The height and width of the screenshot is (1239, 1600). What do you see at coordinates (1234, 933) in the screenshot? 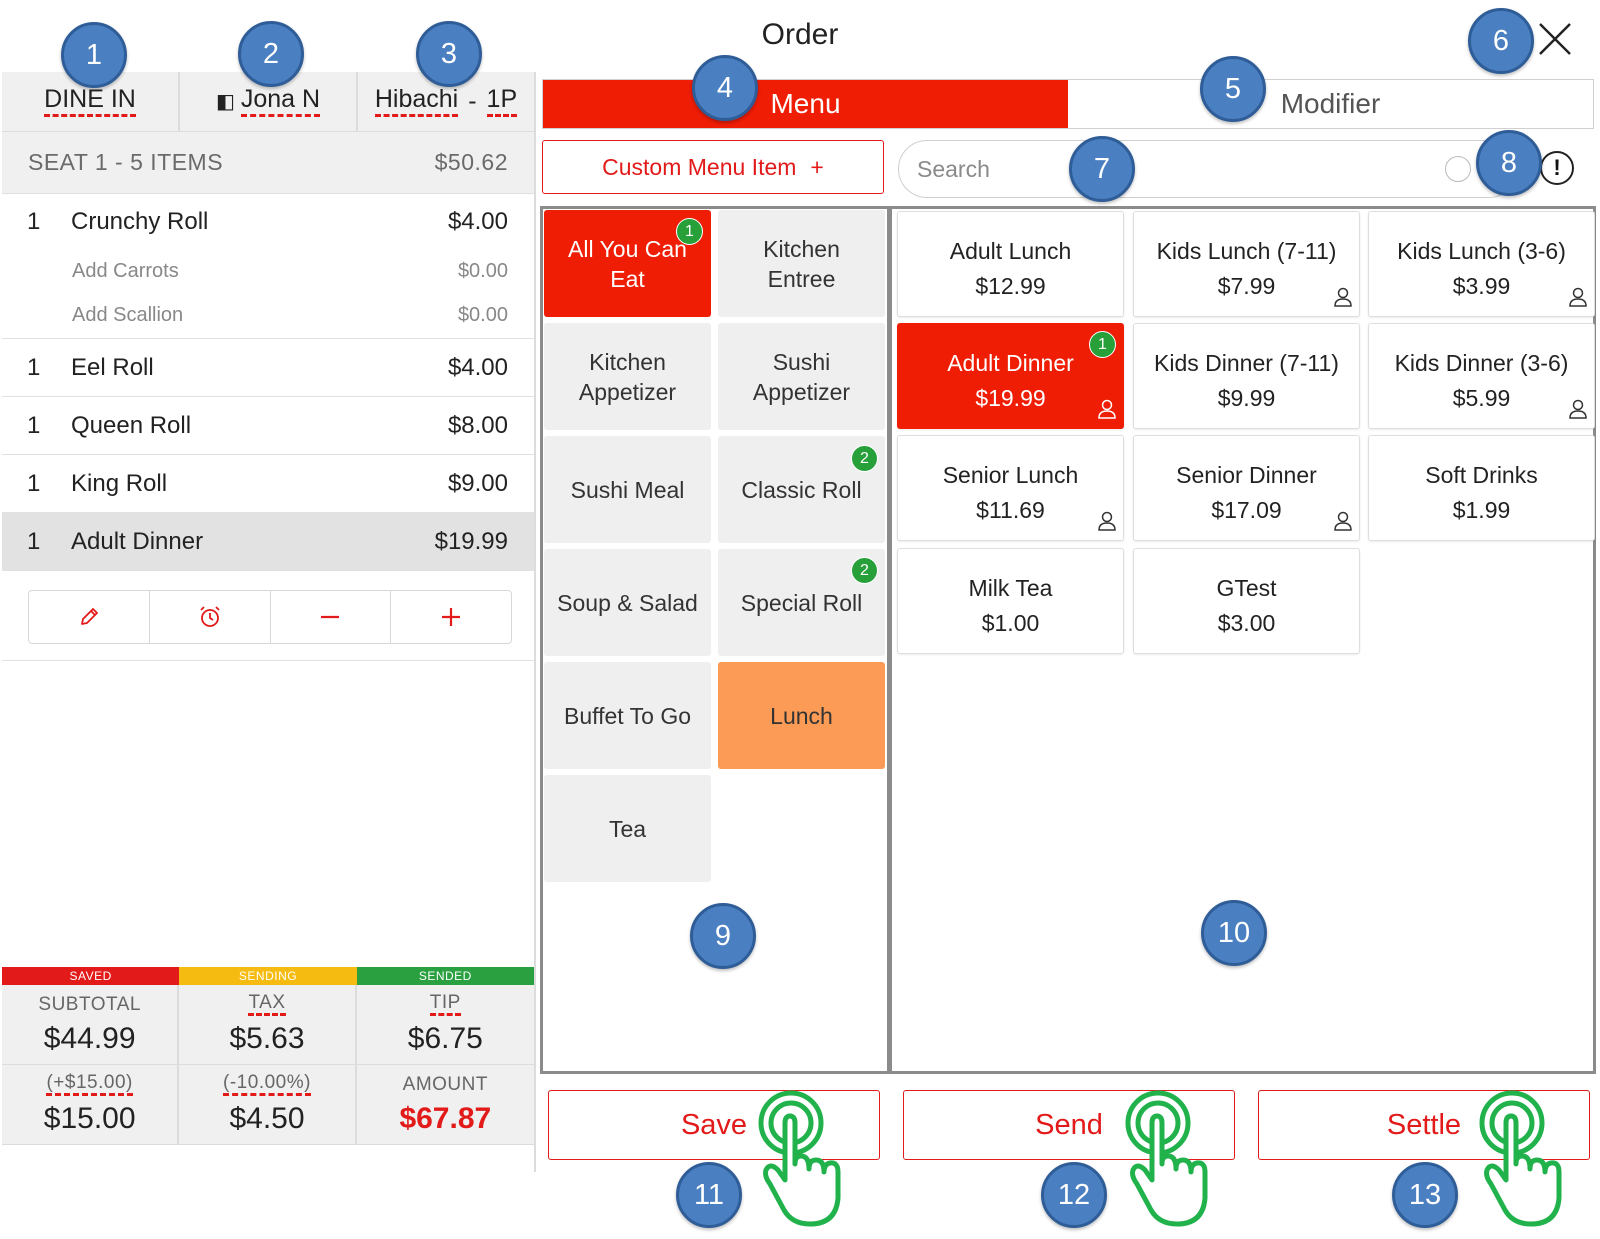
I see `callout-10: 10` at bounding box center [1234, 933].